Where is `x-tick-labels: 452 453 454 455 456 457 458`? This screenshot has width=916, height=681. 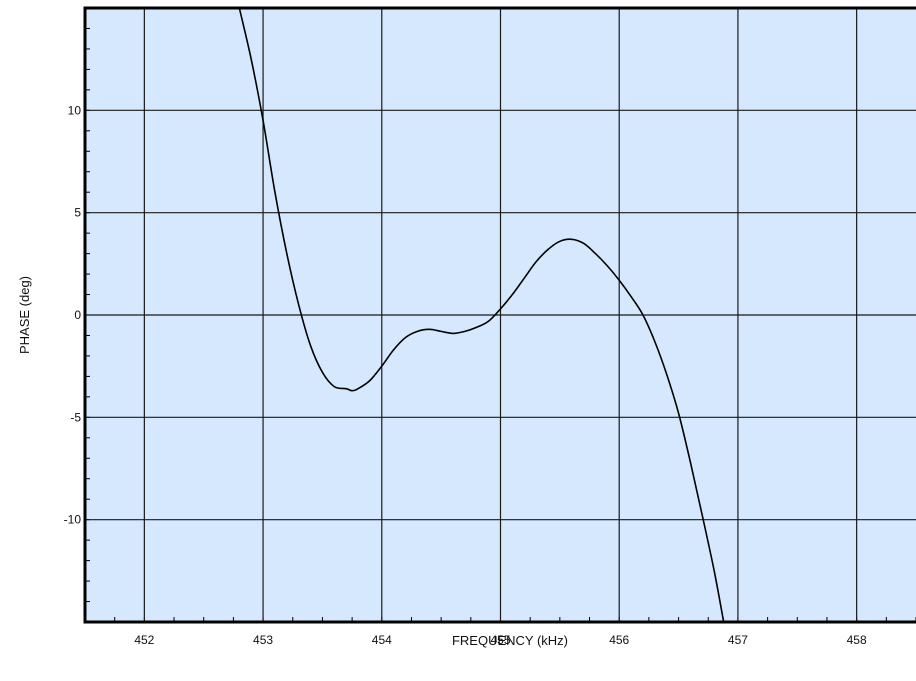
x-tick-labels: 452 453 454 455 456 457 458 is located at coordinates (500, 640).